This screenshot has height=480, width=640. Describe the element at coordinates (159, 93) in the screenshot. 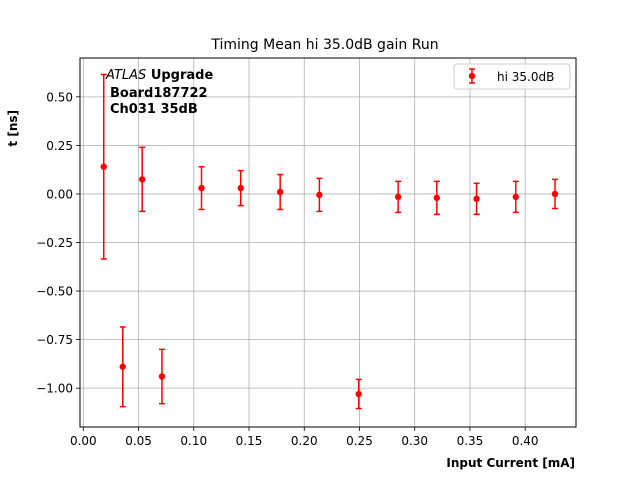

I see `board-annotation: Board187722` at that location.